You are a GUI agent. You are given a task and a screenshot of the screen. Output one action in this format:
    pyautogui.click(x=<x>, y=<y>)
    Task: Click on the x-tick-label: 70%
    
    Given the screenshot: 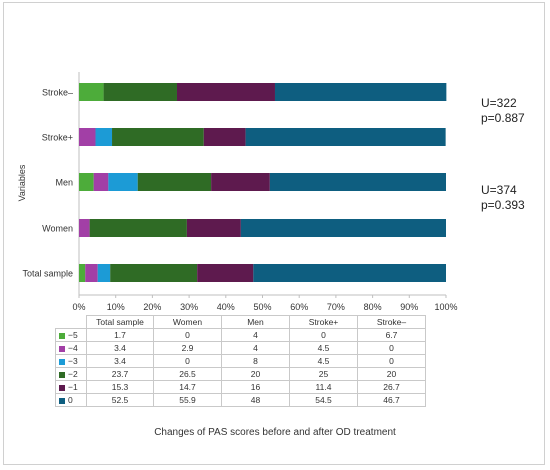 What is the action you would take?
    pyautogui.click(x=336, y=307)
    